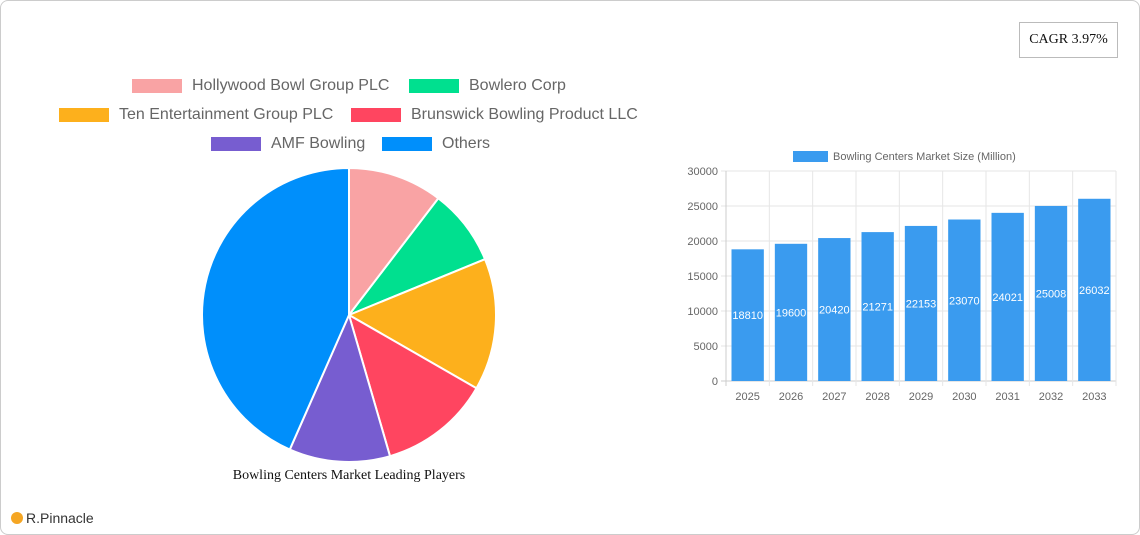 The width and height of the screenshot is (1140, 535). What do you see at coordinates (964, 397) in the screenshot?
I see `x-tick-label: 2030` at bounding box center [964, 397].